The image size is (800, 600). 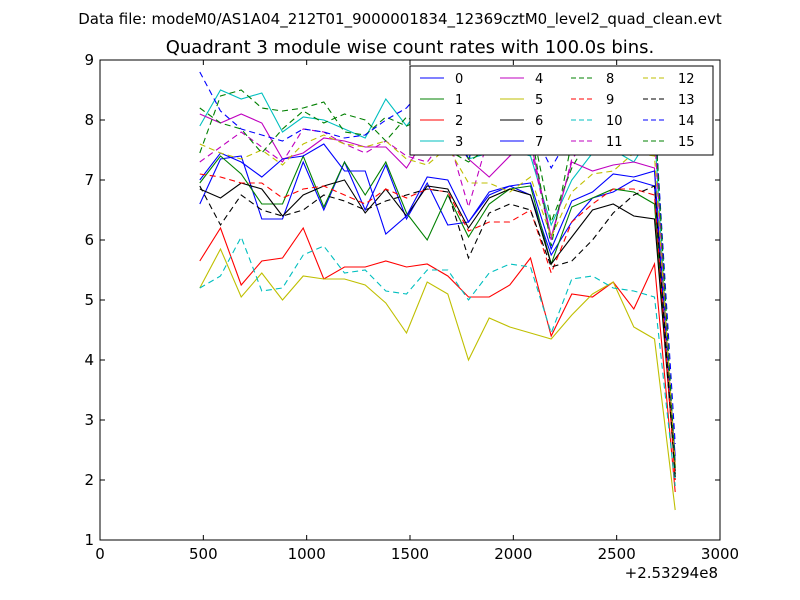 What do you see at coordinates (89, 240) in the screenshot?
I see `y-tick-label: 6` at bounding box center [89, 240].